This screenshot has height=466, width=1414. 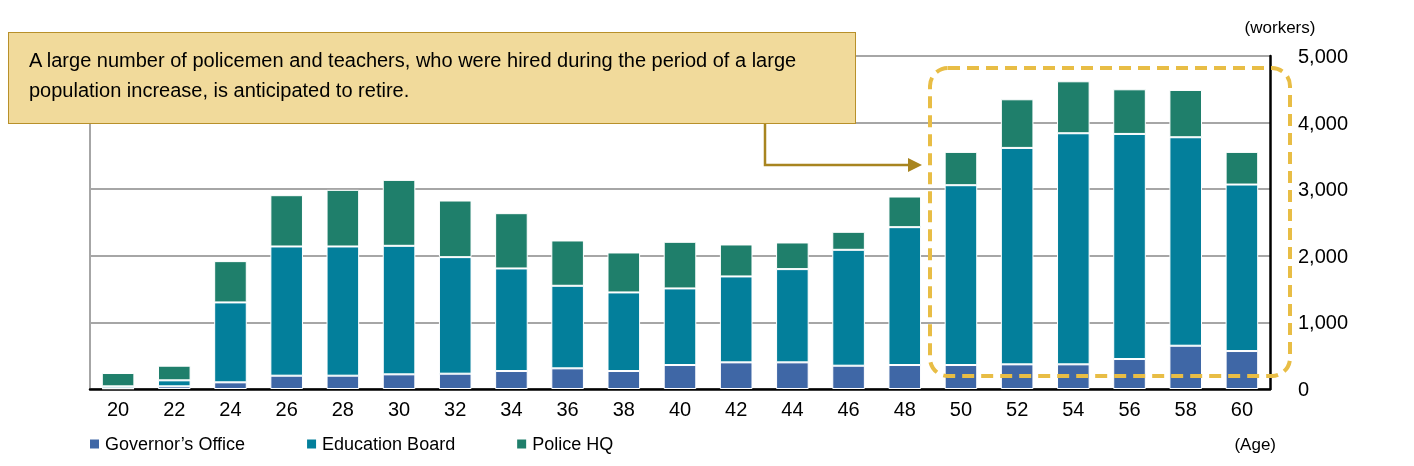 What do you see at coordinates (511, 409) in the screenshot?
I see `x-tick-label: 34` at bounding box center [511, 409].